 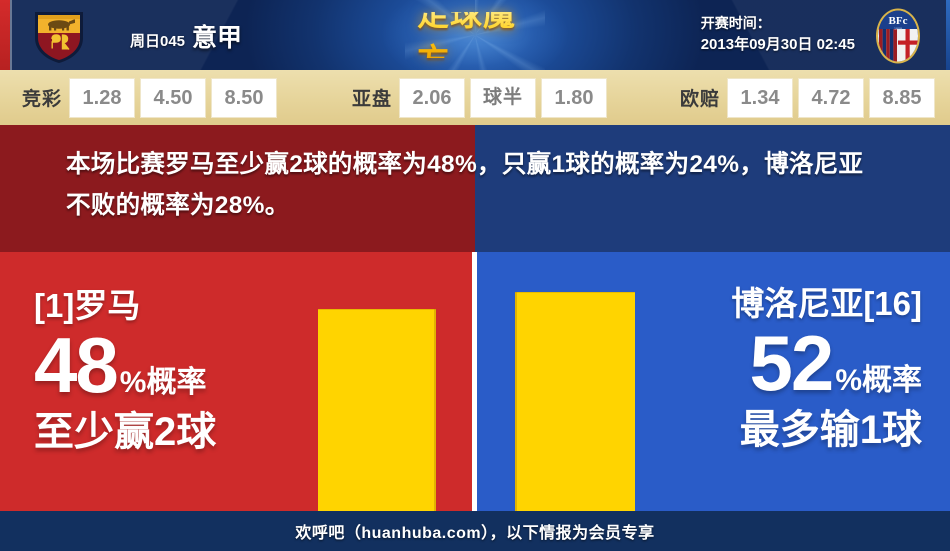 I want to click on site-logo: 足球魔方, so click(x=480, y=35).